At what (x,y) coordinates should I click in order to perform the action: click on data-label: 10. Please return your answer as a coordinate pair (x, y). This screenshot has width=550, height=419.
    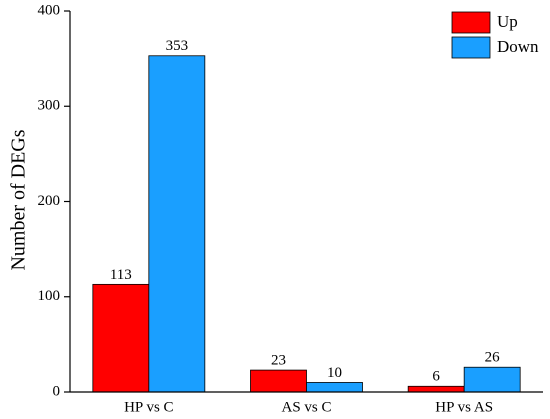
    Looking at the image, I should click on (334, 373).